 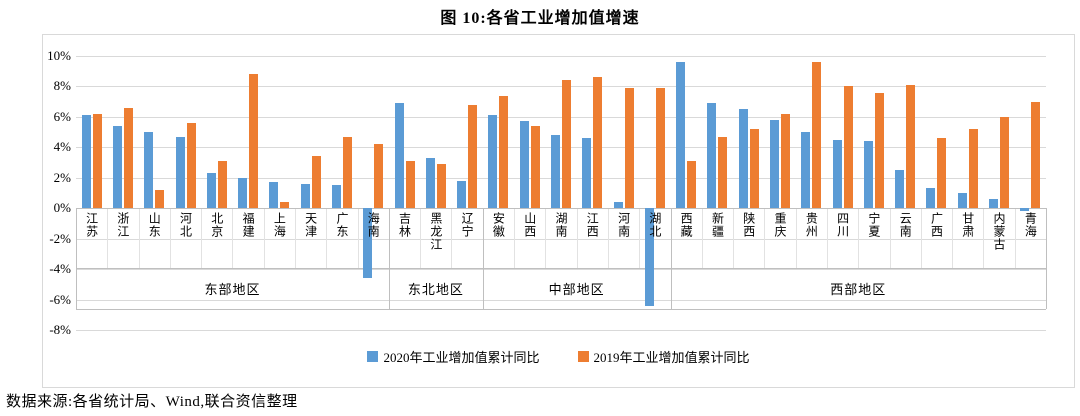 I want to click on legend-item: 2020年工业增加值累计同比, so click(x=453, y=356).